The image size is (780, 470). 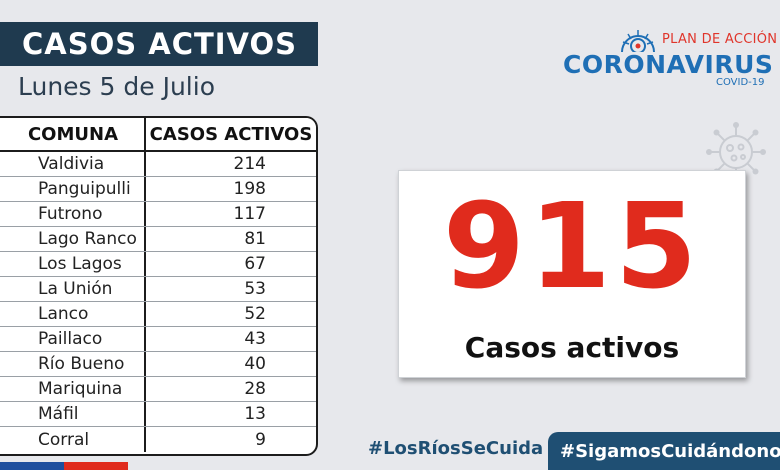 What do you see at coordinates (255, 339) in the screenshot?
I see `casos-count: 43` at bounding box center [255, 339].